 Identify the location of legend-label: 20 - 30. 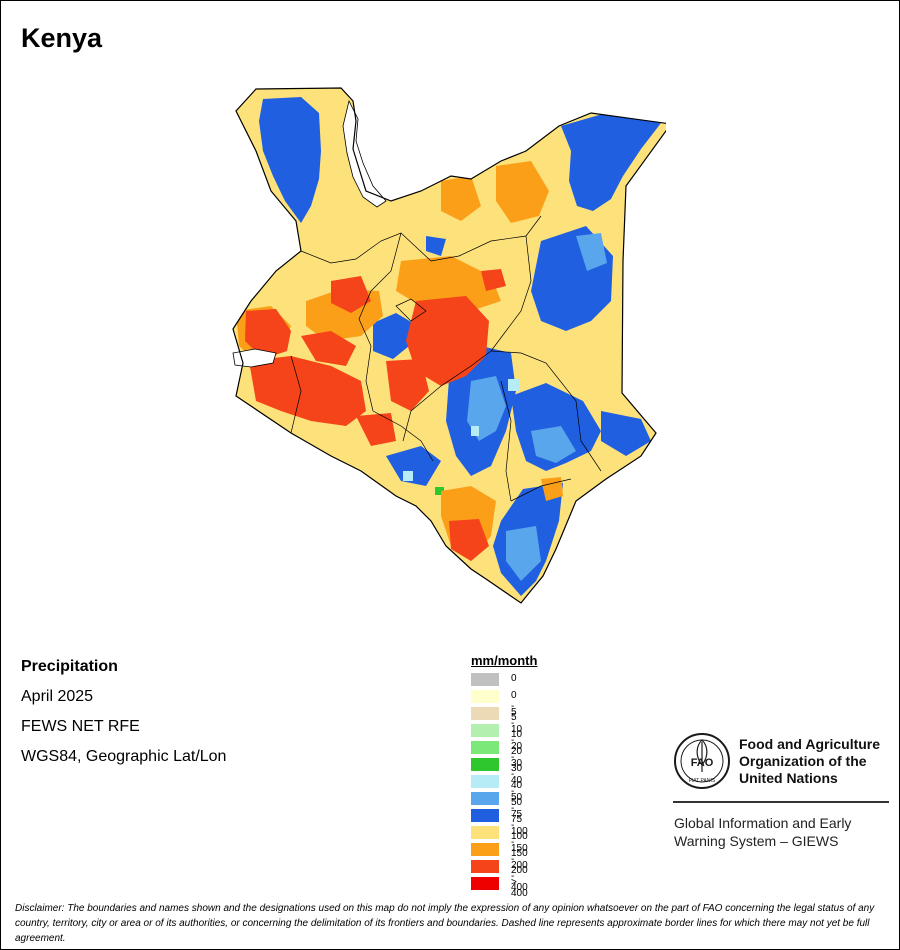
(517, 757).